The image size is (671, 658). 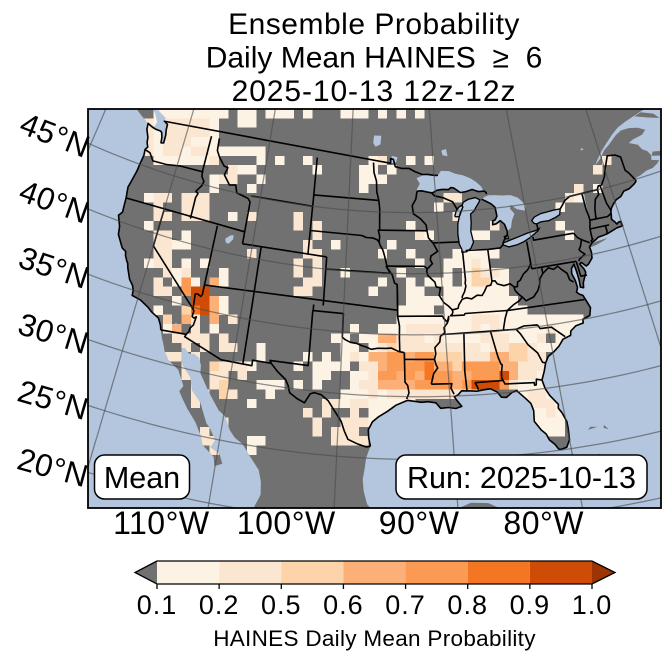 I want to click on svg-text: HAINES Daily Mean Probability, so click(x=374, y=638).